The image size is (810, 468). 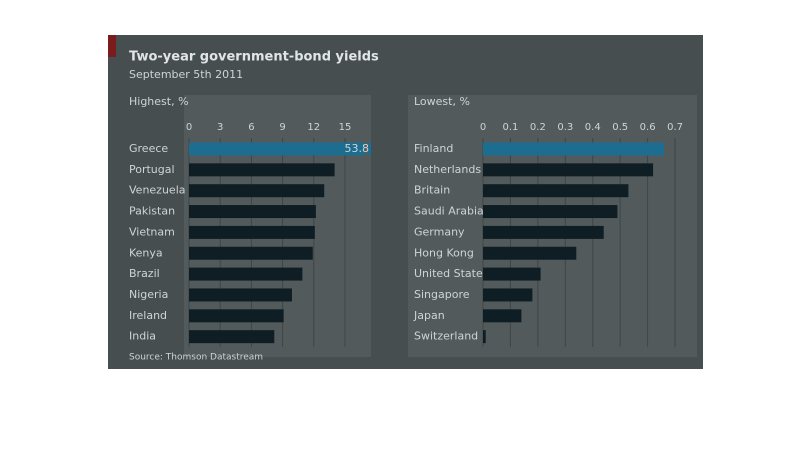 What do you see at coordinates (146, 252) in the screenshot?
I see `y-tick-label: Kenya` at bounding box center [146, 252].